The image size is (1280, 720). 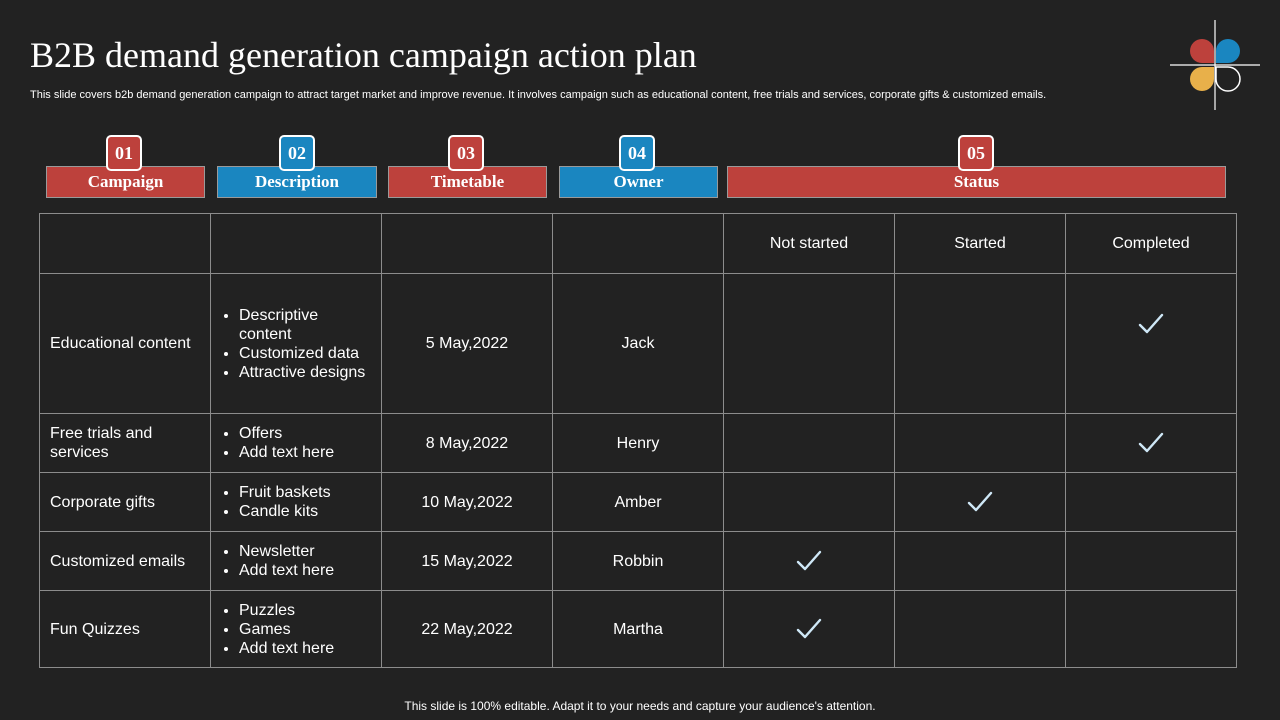 I want to click on owner-cell: Henry, so click(x=638, y=443).